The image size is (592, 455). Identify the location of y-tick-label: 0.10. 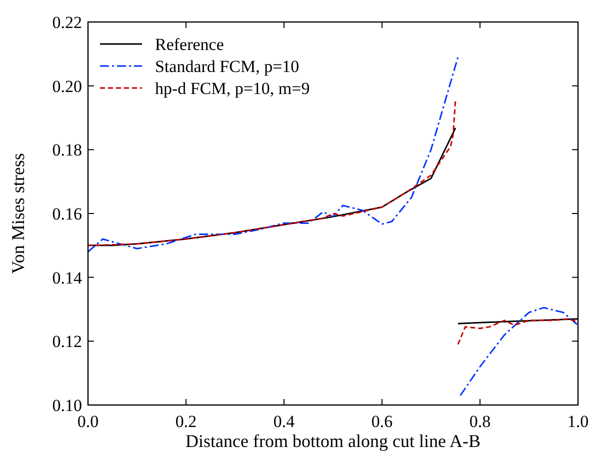
(67, 405).